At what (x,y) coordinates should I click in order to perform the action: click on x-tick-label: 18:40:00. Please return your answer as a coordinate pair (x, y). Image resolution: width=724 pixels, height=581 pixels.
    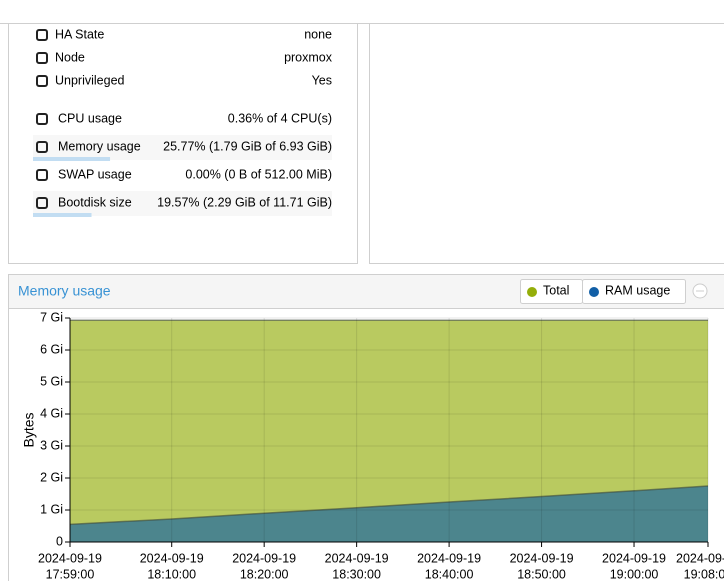
    Looking at the image, I should click on (449, 574).